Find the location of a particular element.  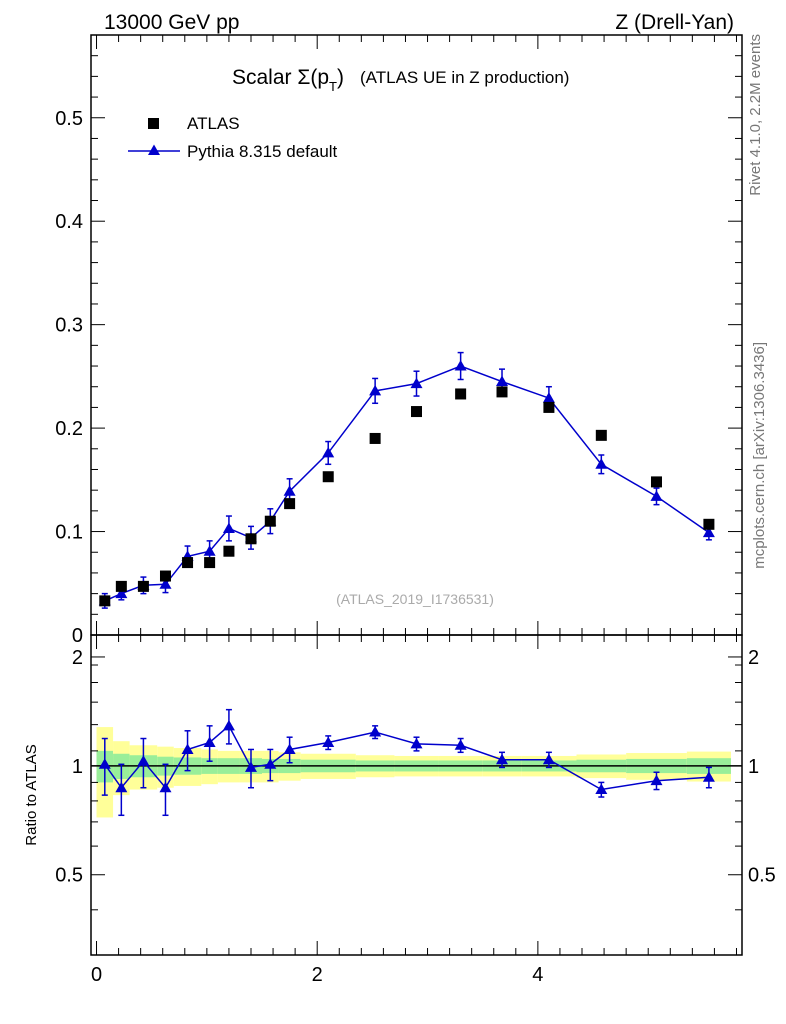

main-y-tick-label: 0.2 is located at coordinates (69, 429).